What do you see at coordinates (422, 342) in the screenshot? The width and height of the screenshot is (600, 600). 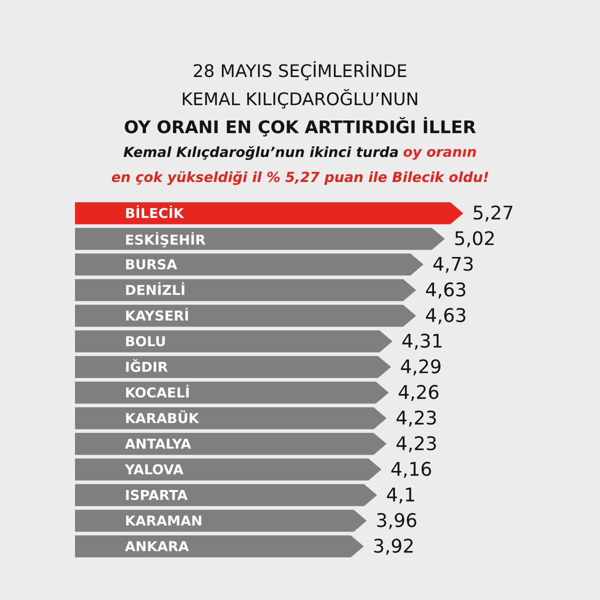 I see `data-label: 4,31` at bounding box center [422, 342].